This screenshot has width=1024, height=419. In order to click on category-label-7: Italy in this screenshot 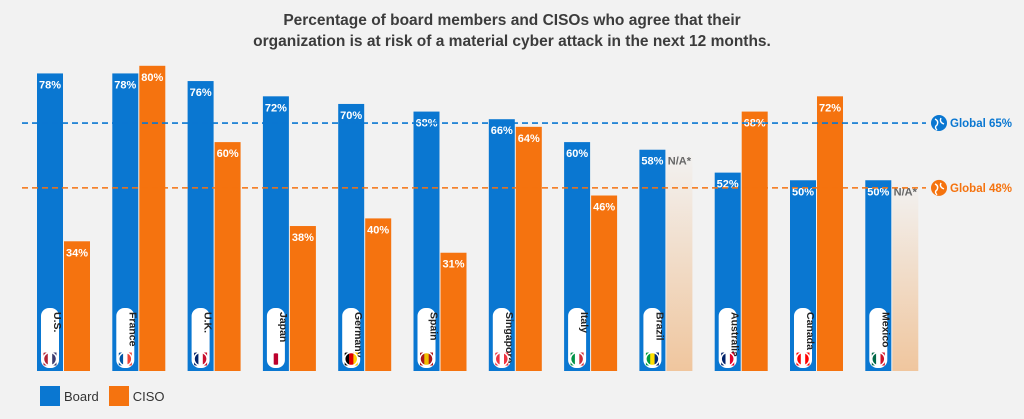, I will do `click(584, 322)`.